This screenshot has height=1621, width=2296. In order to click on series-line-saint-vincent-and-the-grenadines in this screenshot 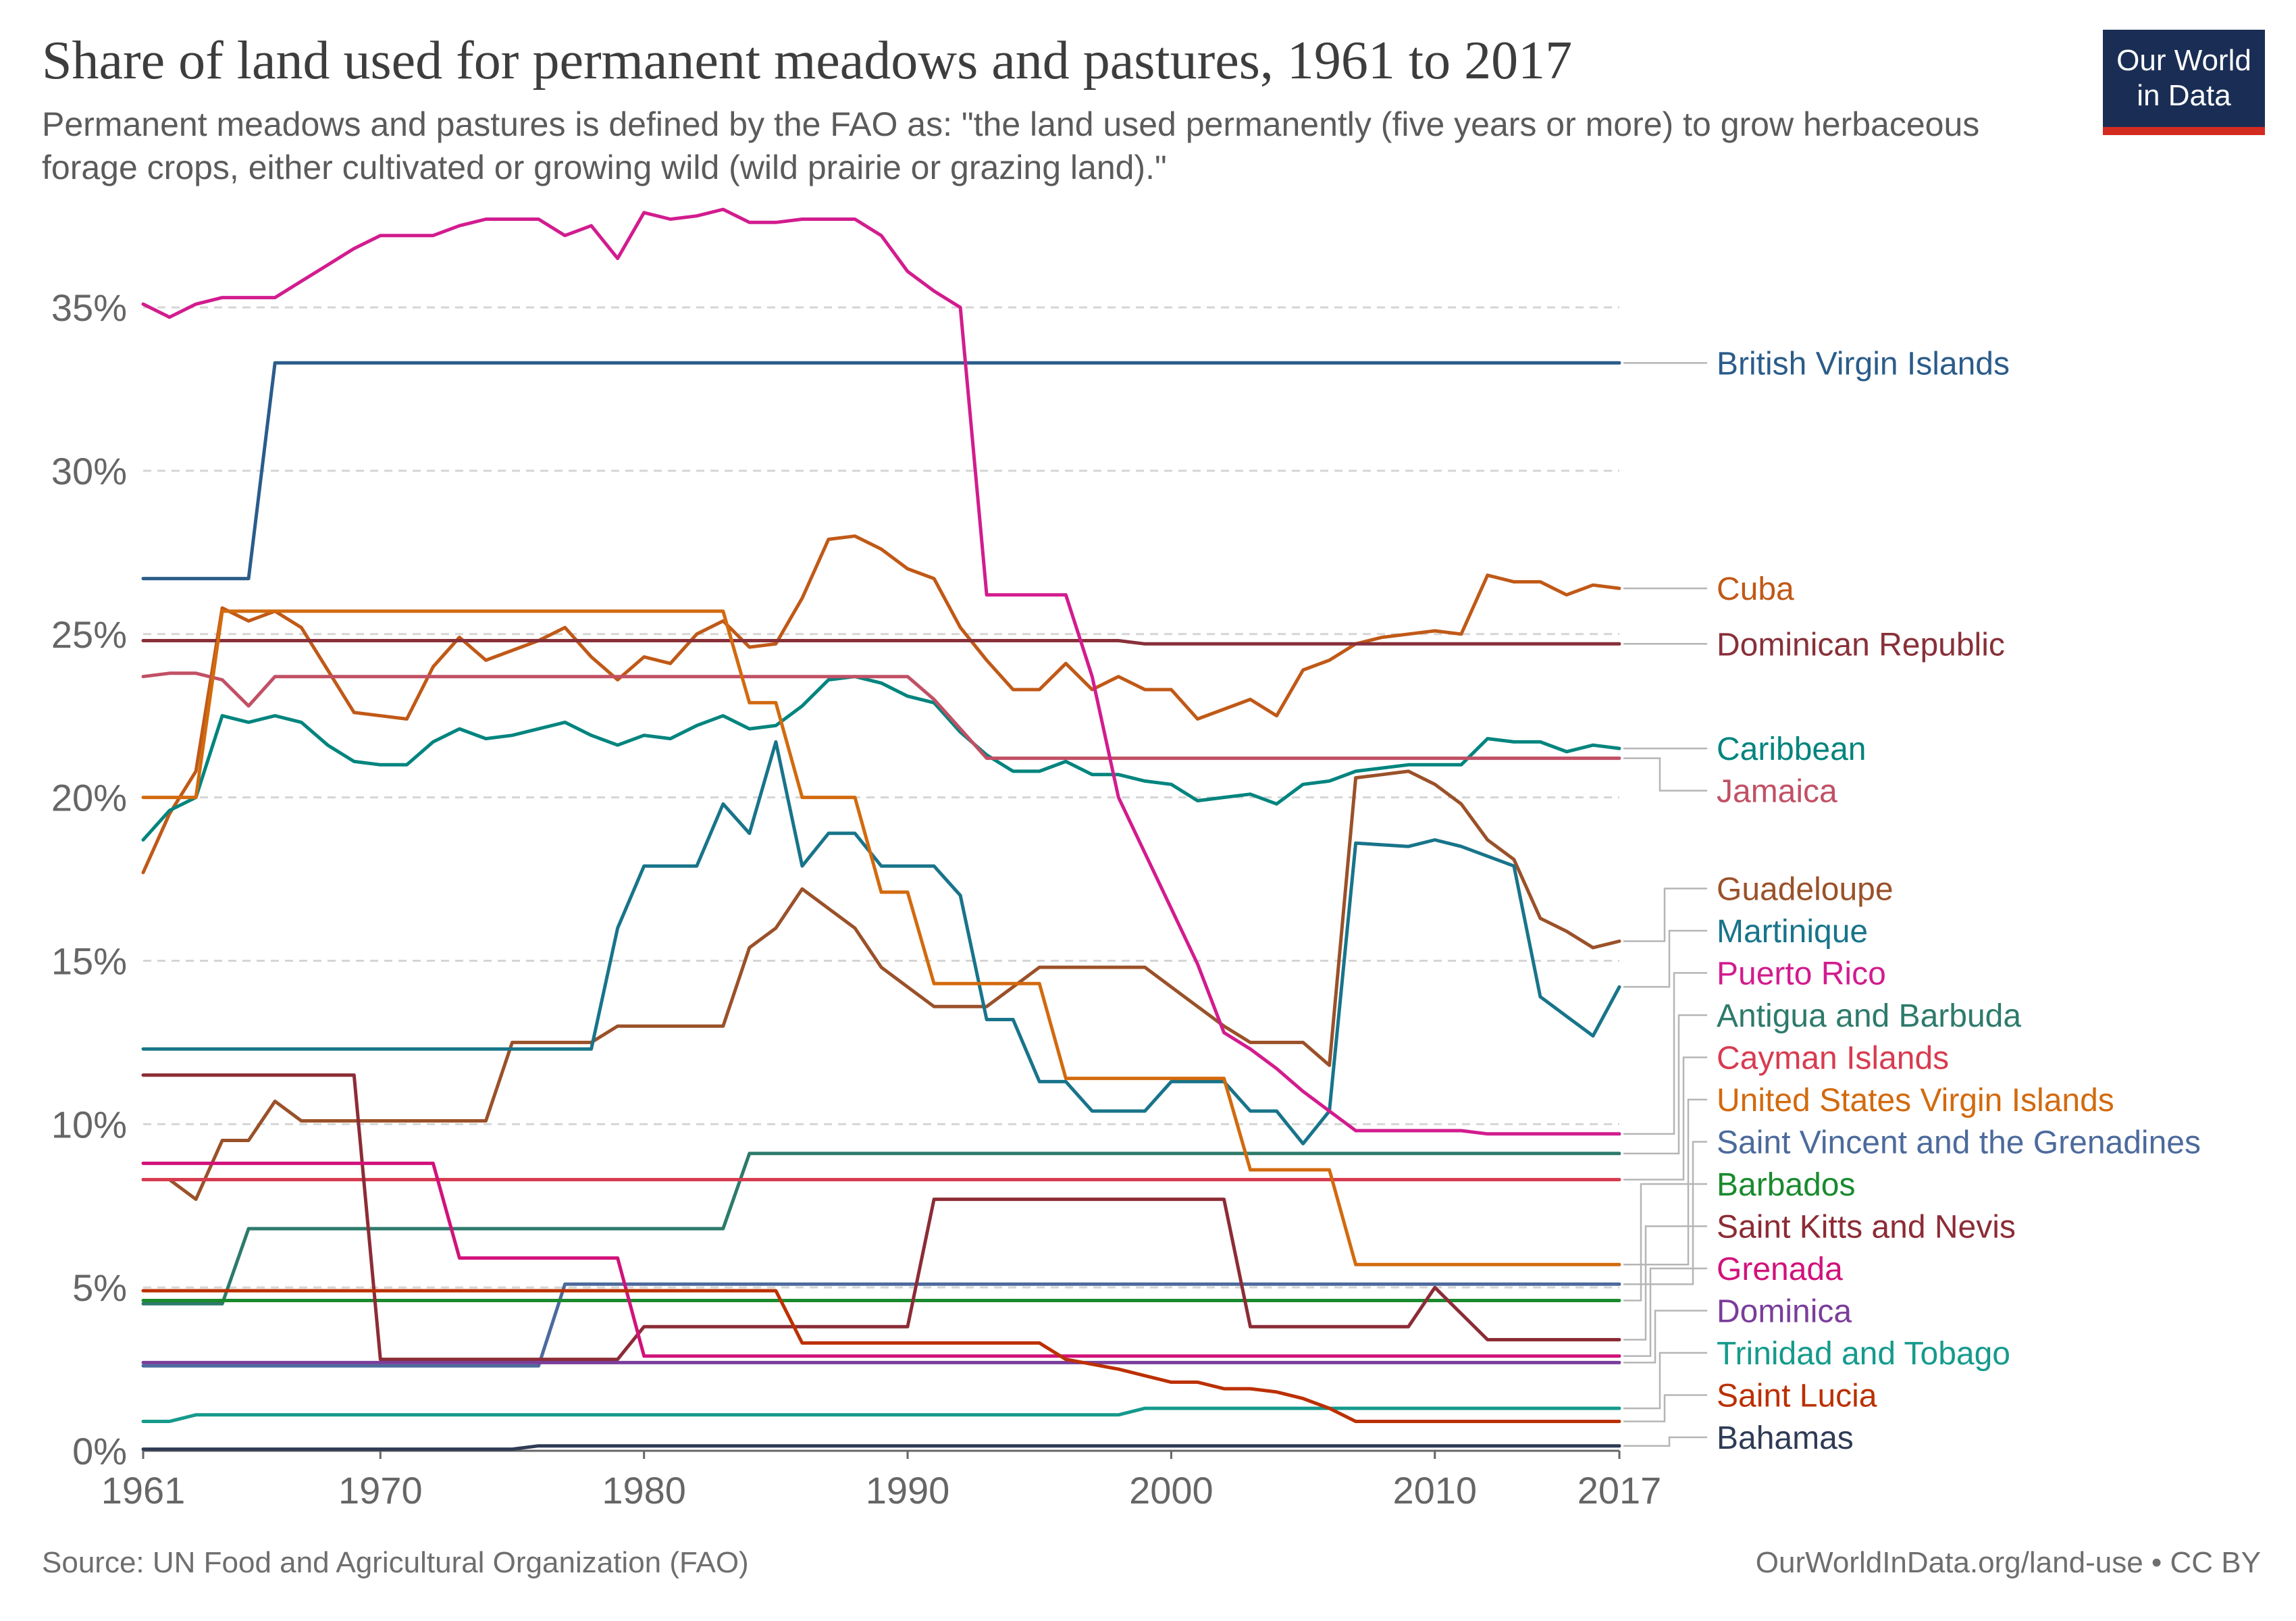, I will do `click(881, 1325)`.